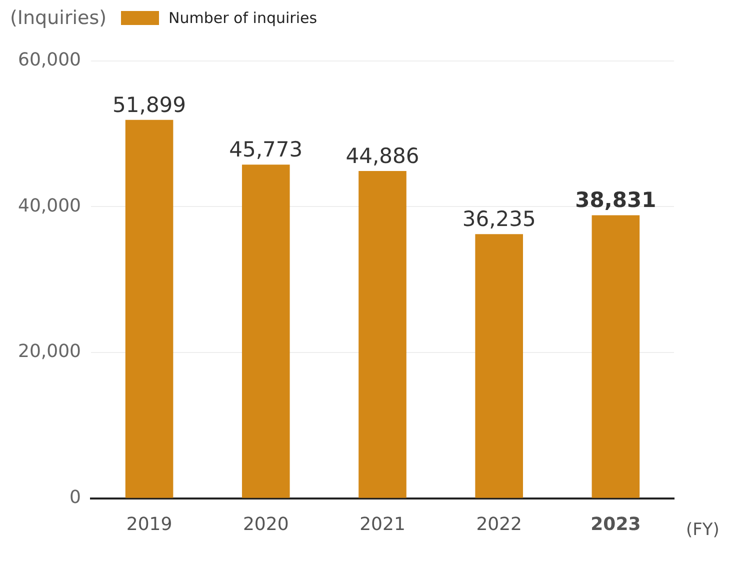 This screenshot has height=562, width=729. I want to click on y-tick-label: 40,000, so click(49, 205).